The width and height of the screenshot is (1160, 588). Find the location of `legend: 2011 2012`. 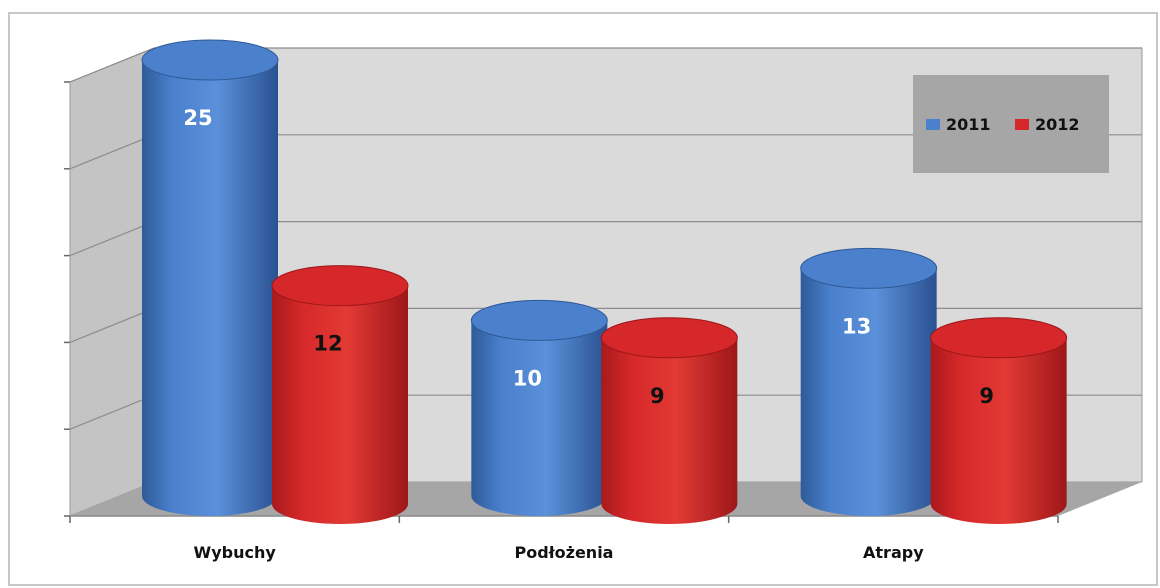

legend: 2011 2012 is located at coordinates (1011, 124).